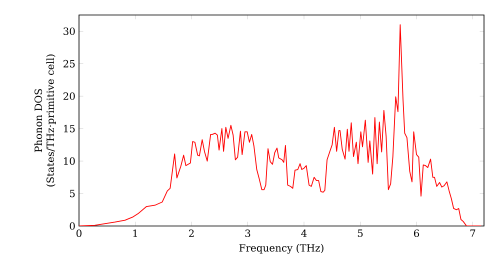 The height and width of the screenshot is (280, 500). Describe the element at coordinates (473, 233) in the screenshot. I see `x-tick-label: 7` at that location.